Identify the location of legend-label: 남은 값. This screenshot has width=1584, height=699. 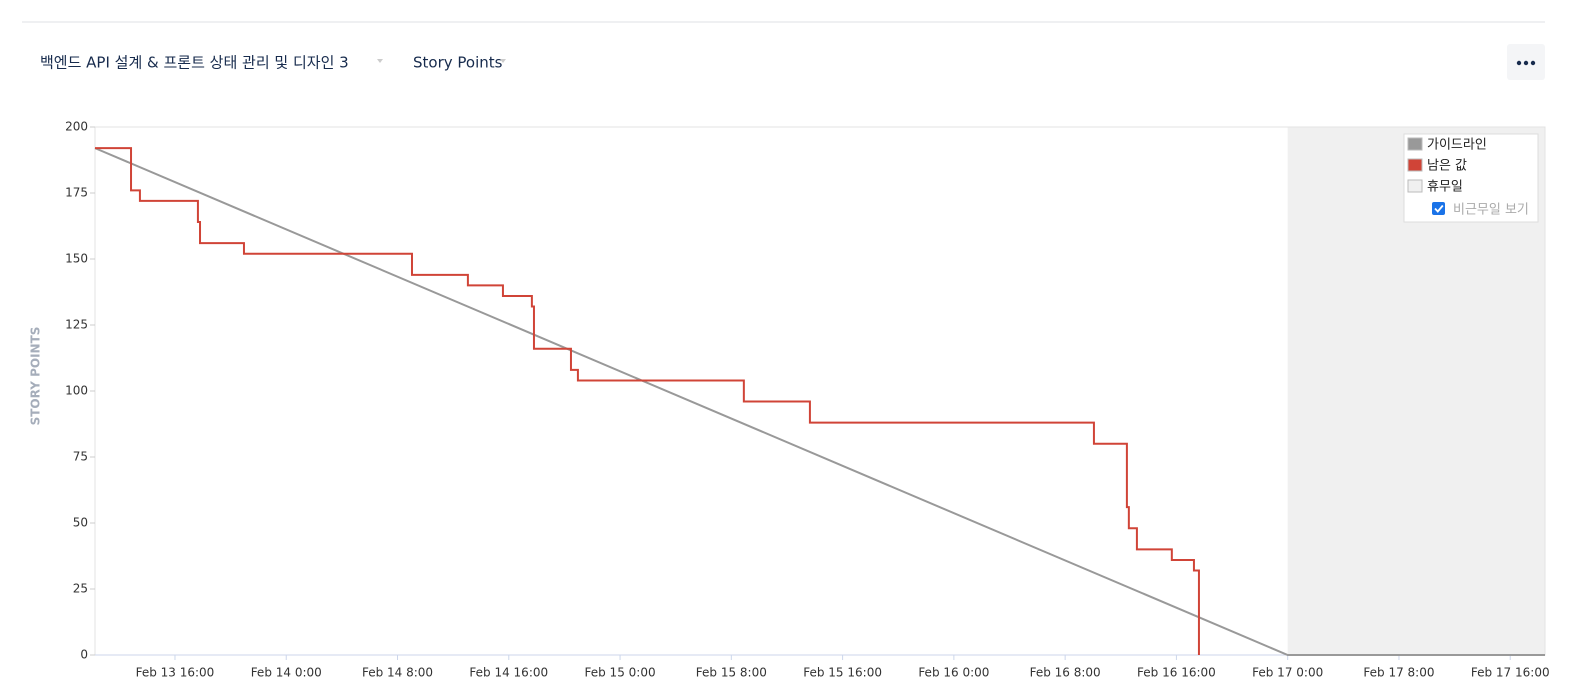
(1447, 166).